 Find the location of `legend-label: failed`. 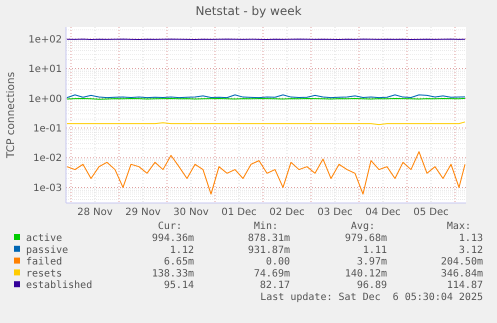

legend-label: failed is located at coordinates (44, 262).